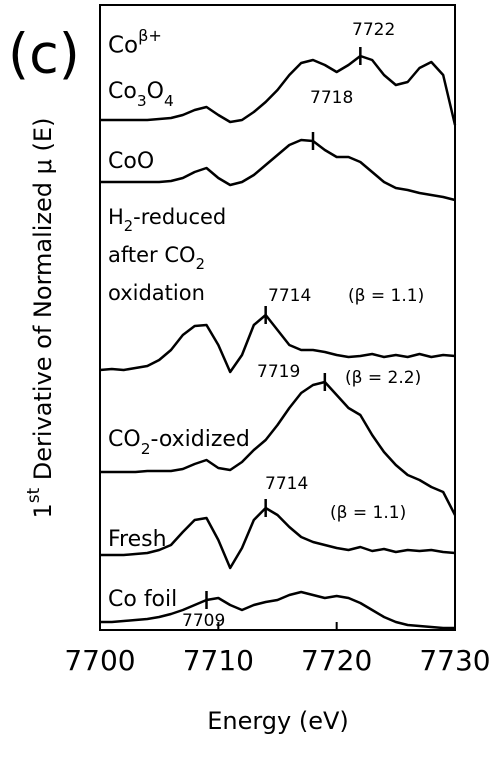 Image resolution: width=493 pixels, height=766 pixels. Describe the element at coordinates (454, 660) in the screenshot. I see `x-tick-label: 7730` at that location.